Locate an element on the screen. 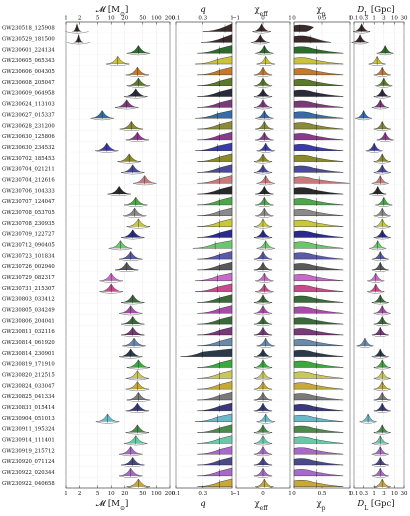 The height and width of the screenshot is (516, 410). row-label: GW230529_181500 is located at coordinates (28, 40).